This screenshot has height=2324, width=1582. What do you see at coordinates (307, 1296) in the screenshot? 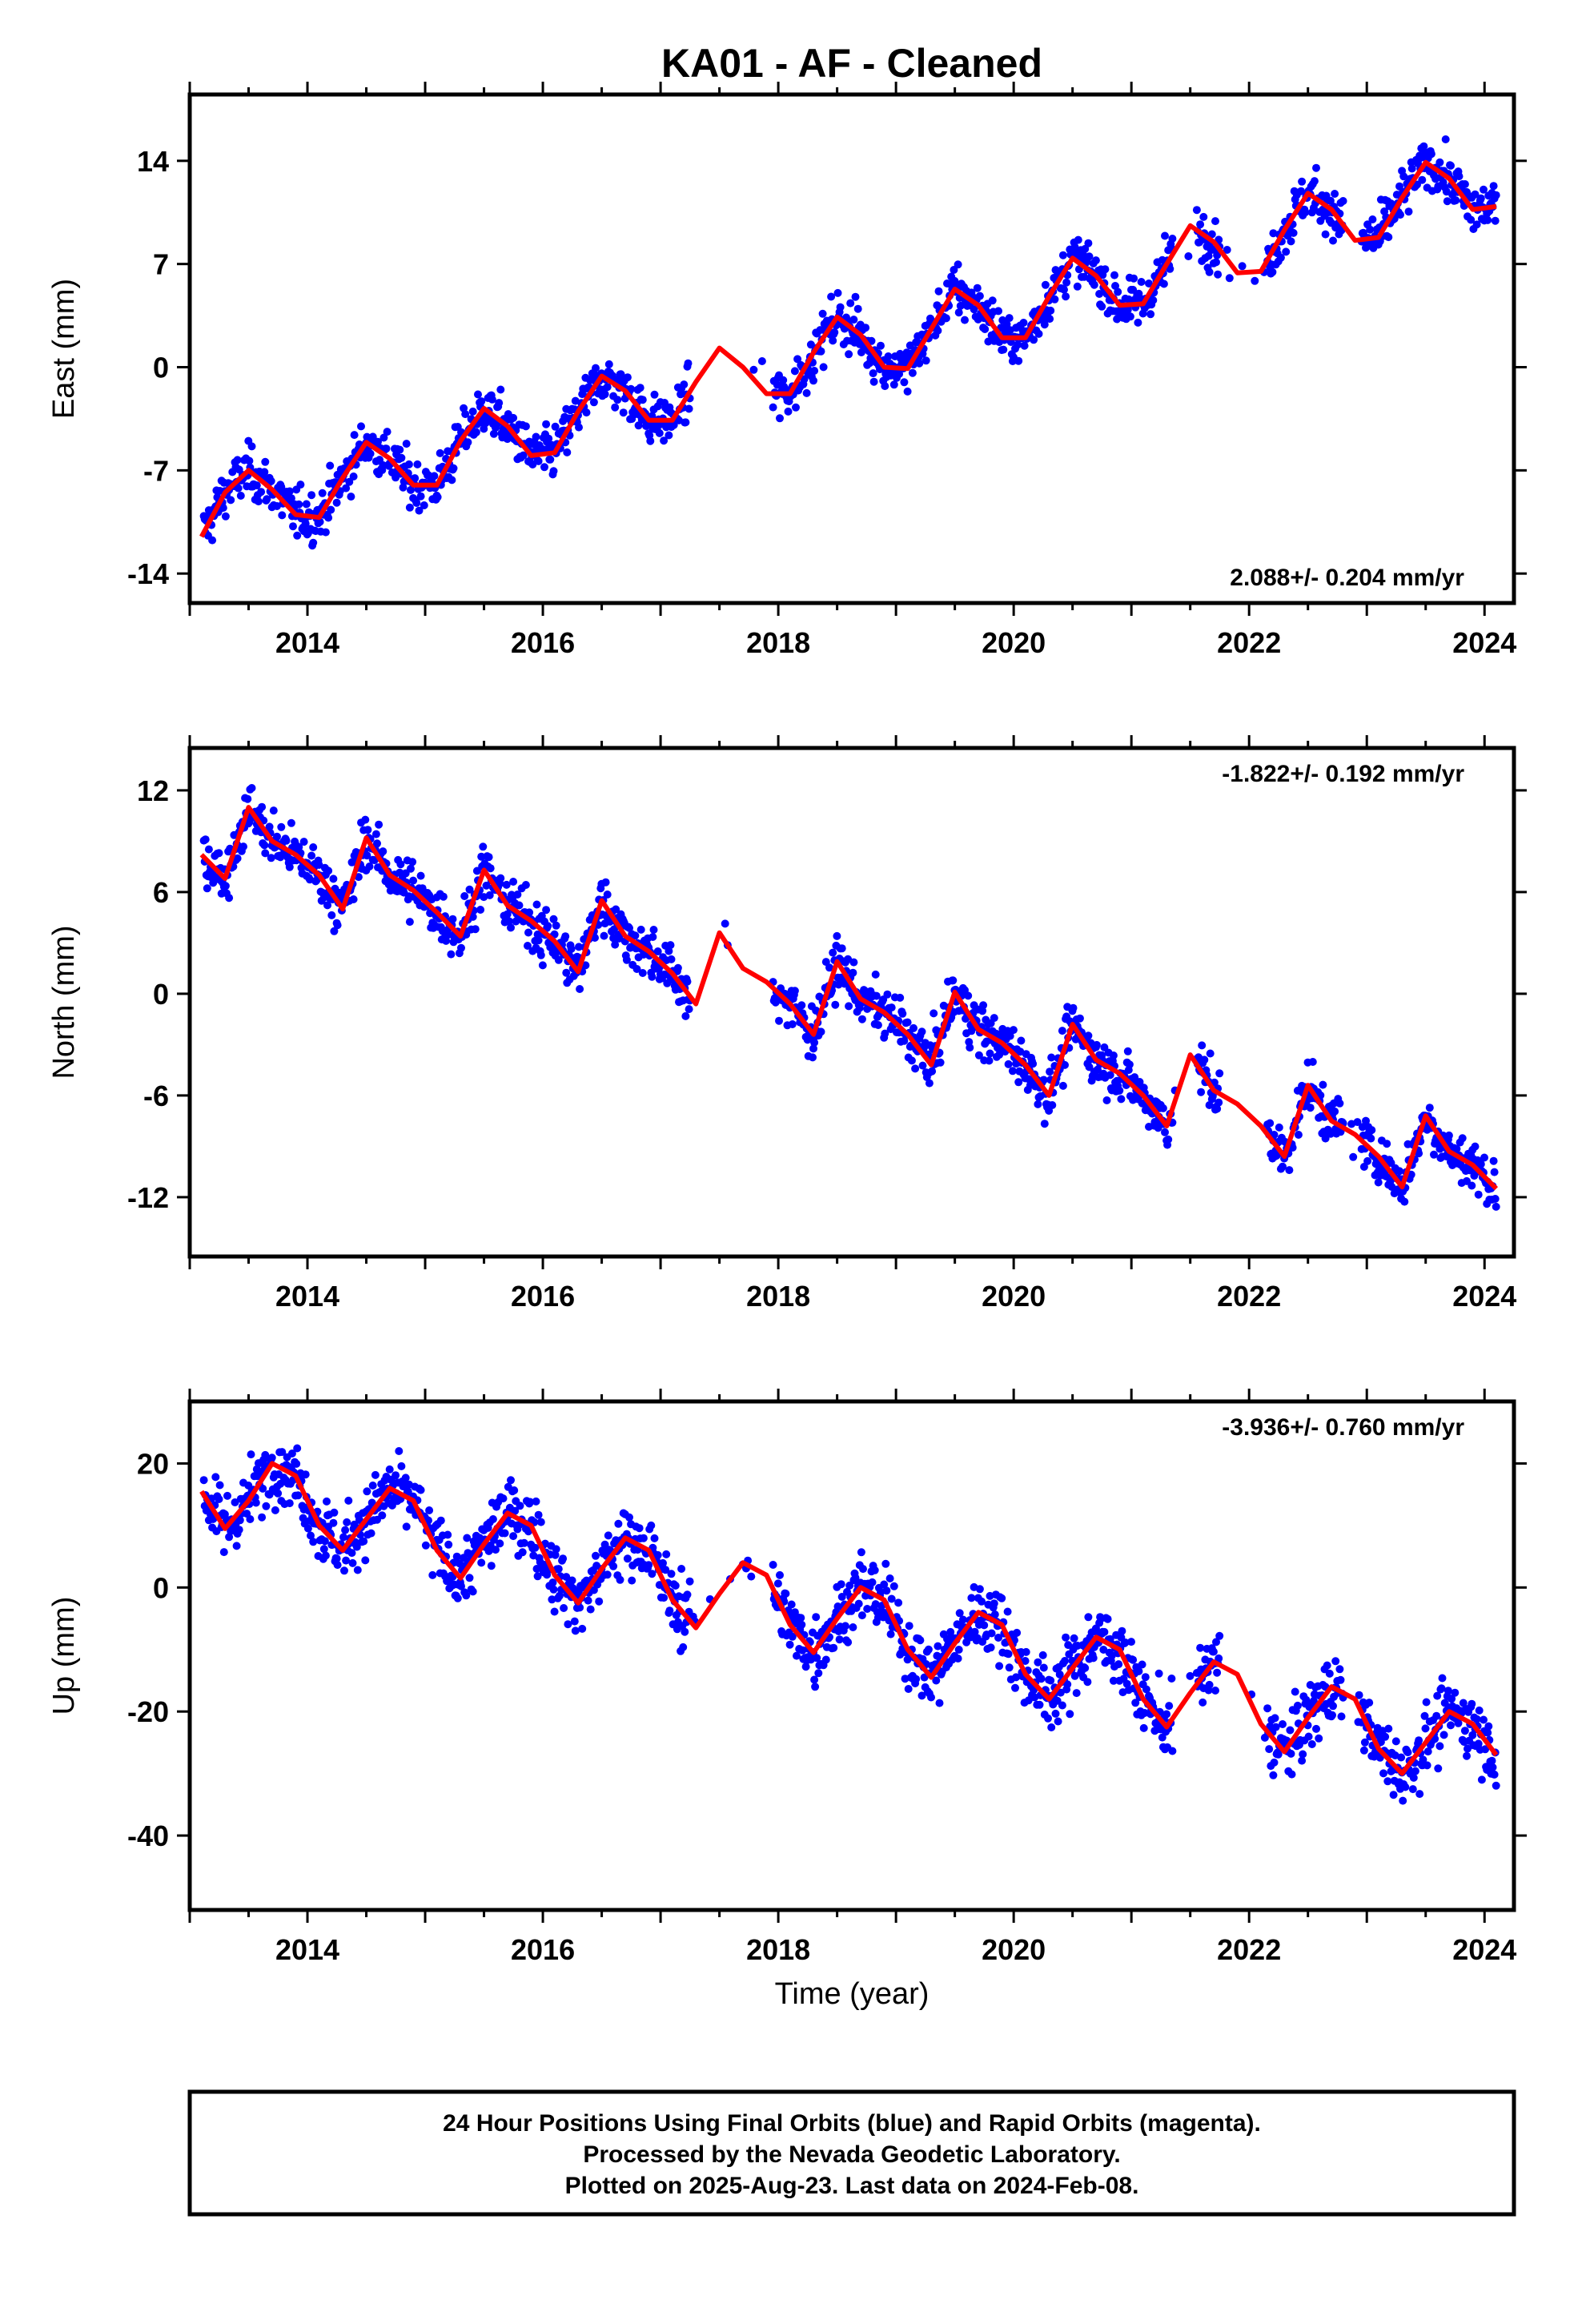
I see `north-x-tick-label: 2014` at bounding box center [307, 1296].